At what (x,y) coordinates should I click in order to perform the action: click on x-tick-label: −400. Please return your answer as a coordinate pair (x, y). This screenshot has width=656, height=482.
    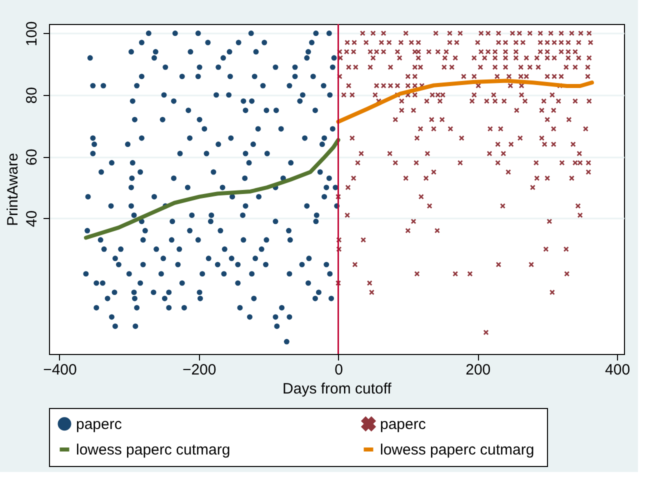
    Looking at the image, I should click on (60, 370).